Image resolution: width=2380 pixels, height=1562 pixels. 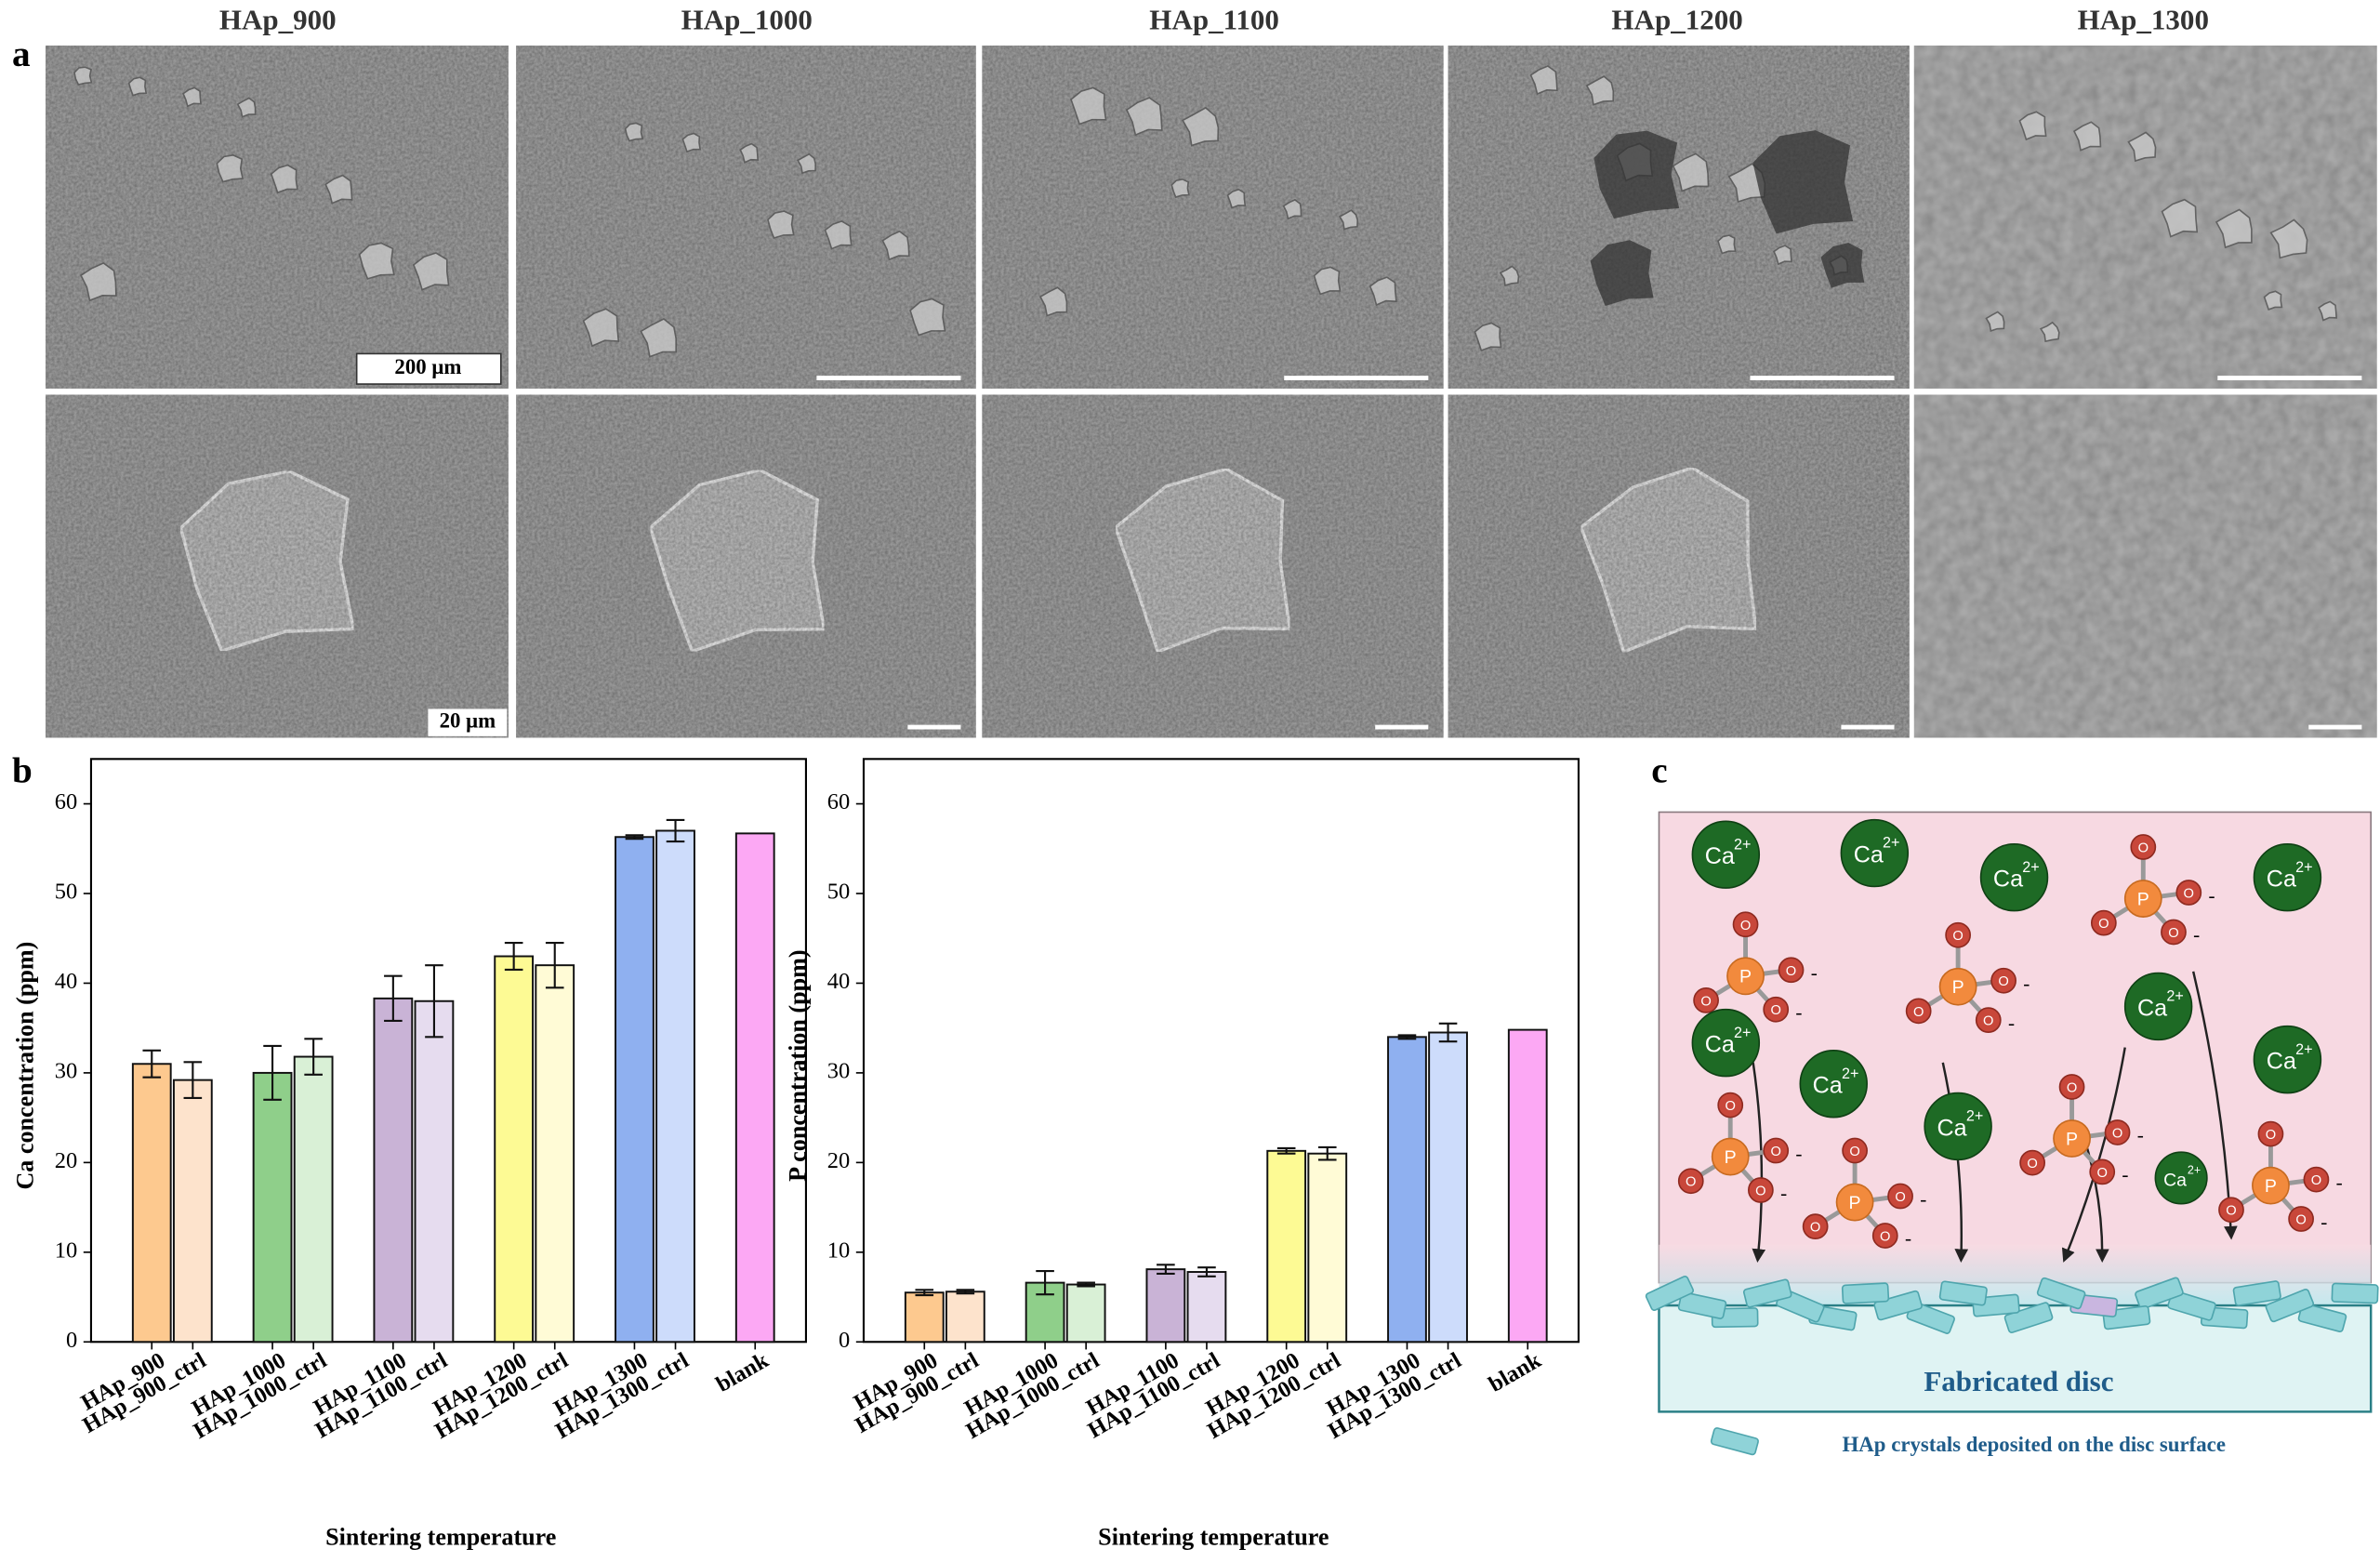 I want to click on y-tick-label: 60, so click(x=66, y=801).